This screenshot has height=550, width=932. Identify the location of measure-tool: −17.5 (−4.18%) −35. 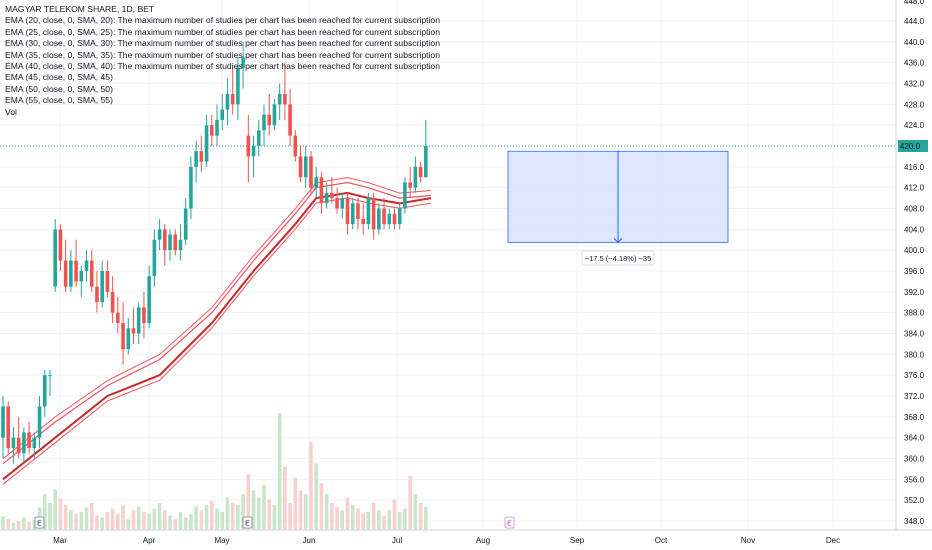
(618, 208).